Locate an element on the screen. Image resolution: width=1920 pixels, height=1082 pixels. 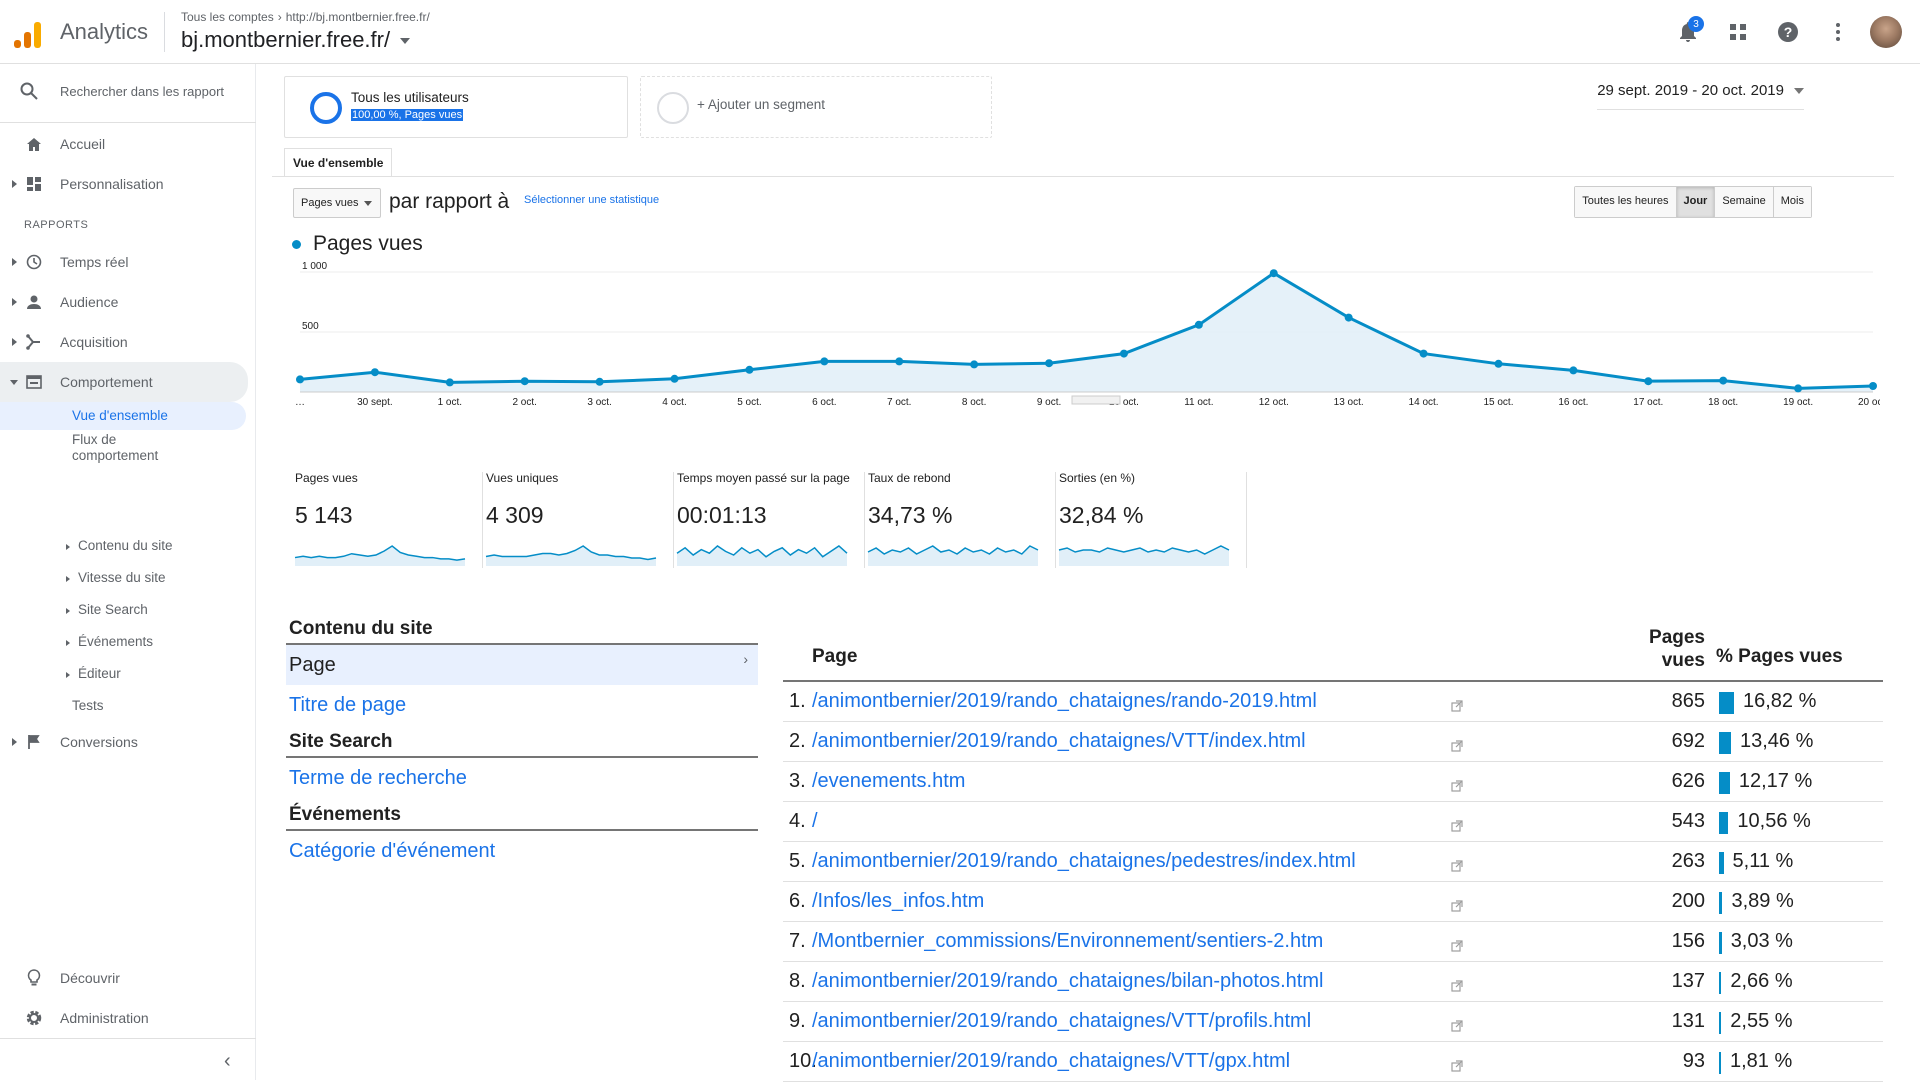
granularity-month-button: Mois is located at coordinates (1791, 202).